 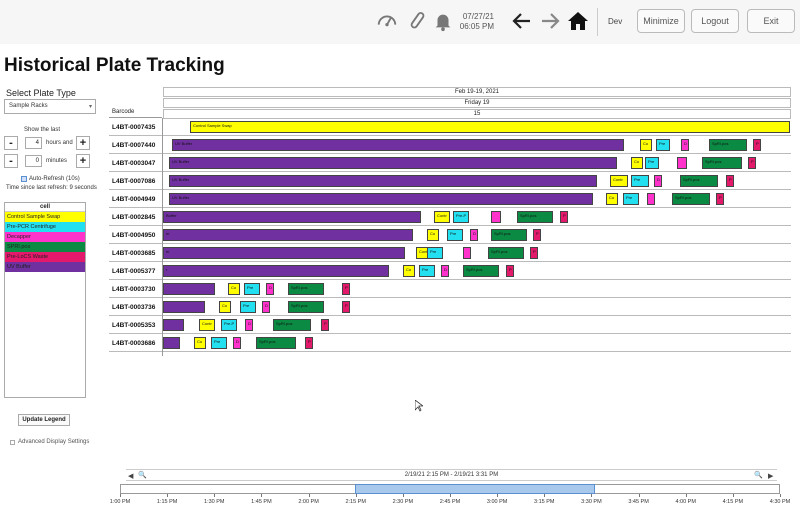 What do you see at coordinates (50, 106) in the screenshot?
I see `plate-type-select: Sample Racks ▾` at bounding box center [50, 106].